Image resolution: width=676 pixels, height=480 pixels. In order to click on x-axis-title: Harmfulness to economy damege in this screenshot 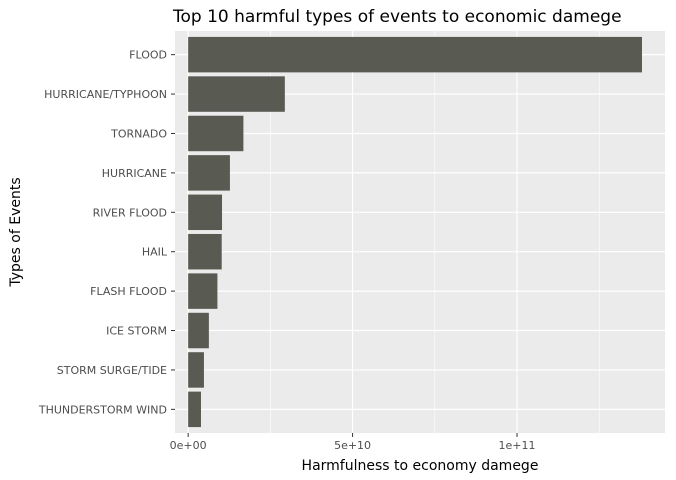, I will do `click(420, 466)`.